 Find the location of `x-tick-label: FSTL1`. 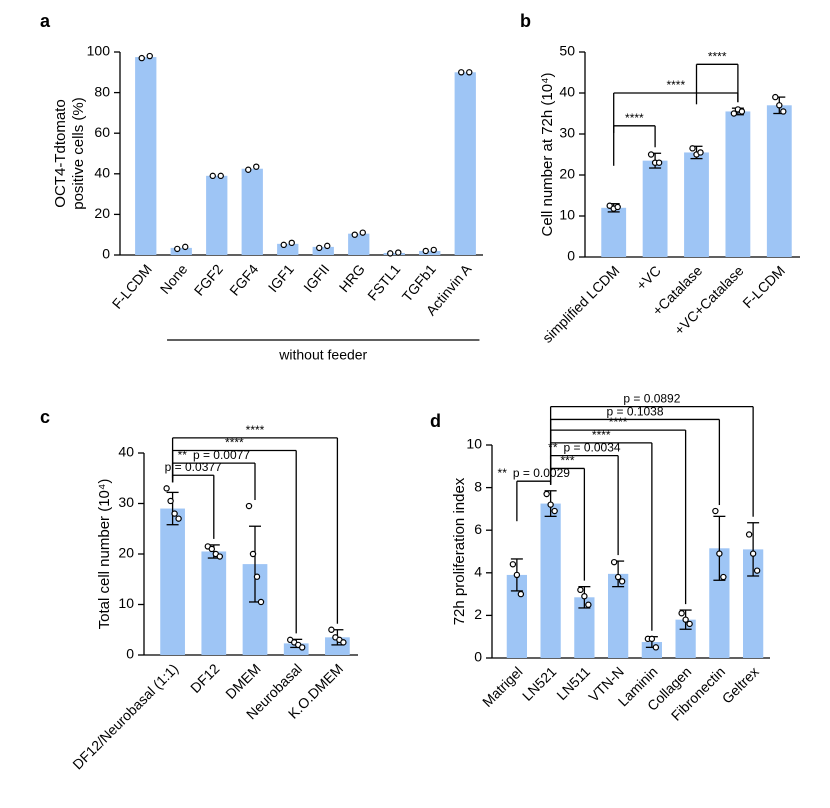

x-tick-label: FSTL1 is located at coordinates (383, 282).